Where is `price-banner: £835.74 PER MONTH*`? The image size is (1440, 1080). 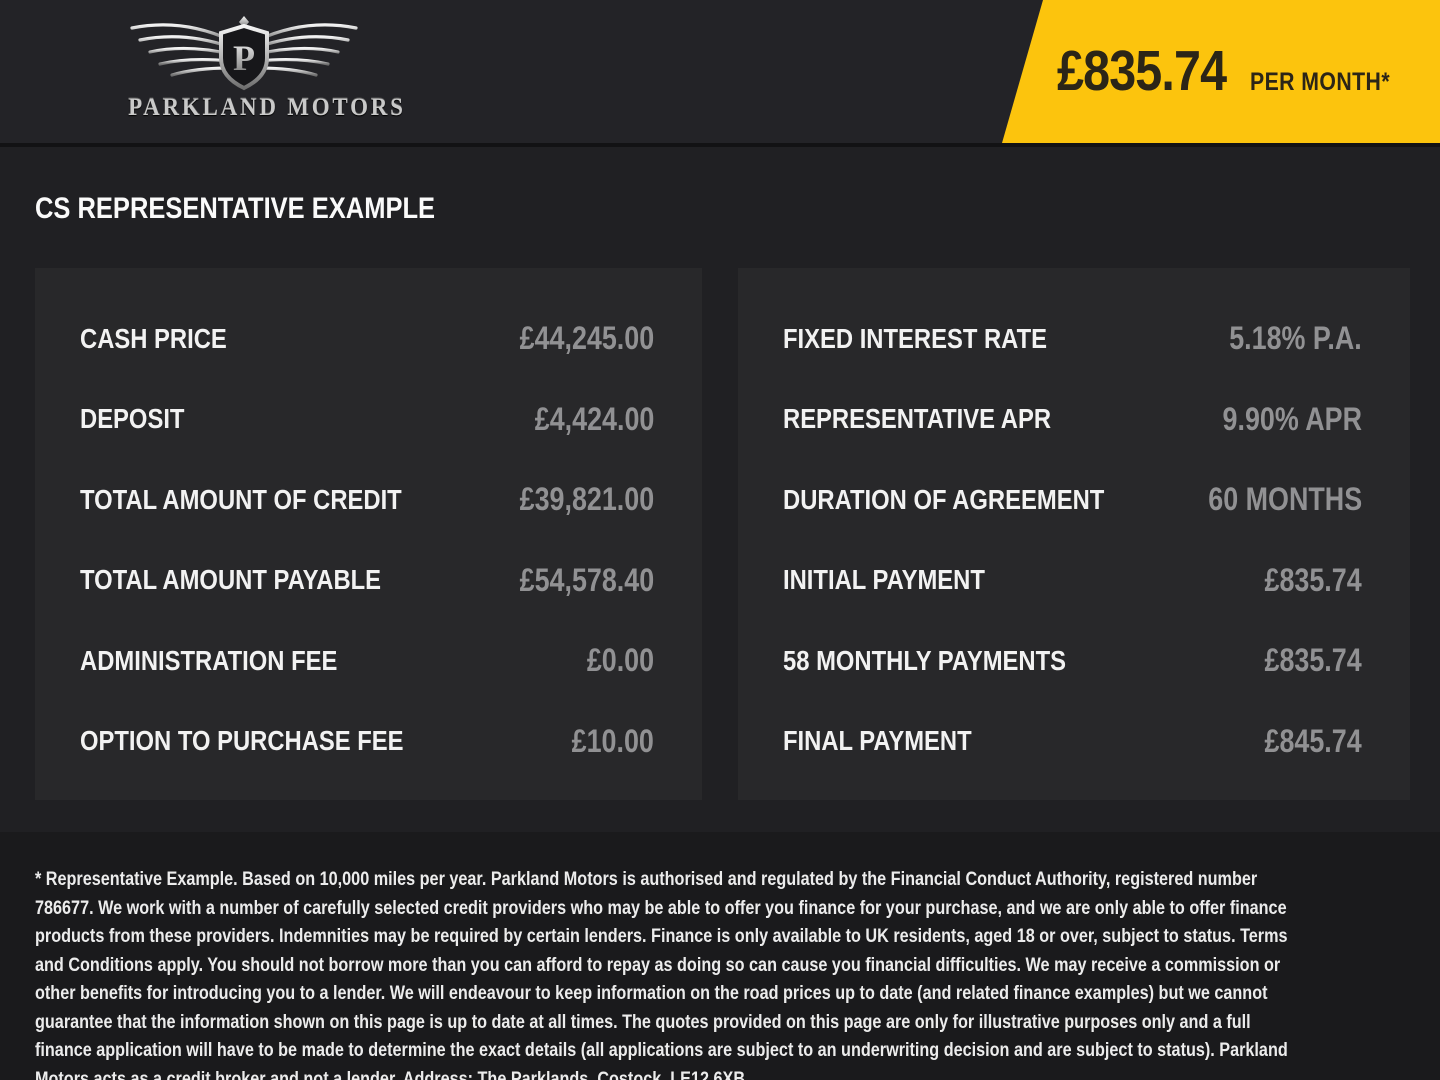 price-banner: £835.74 PER MONTH* is located at coordinates (1221, 71).